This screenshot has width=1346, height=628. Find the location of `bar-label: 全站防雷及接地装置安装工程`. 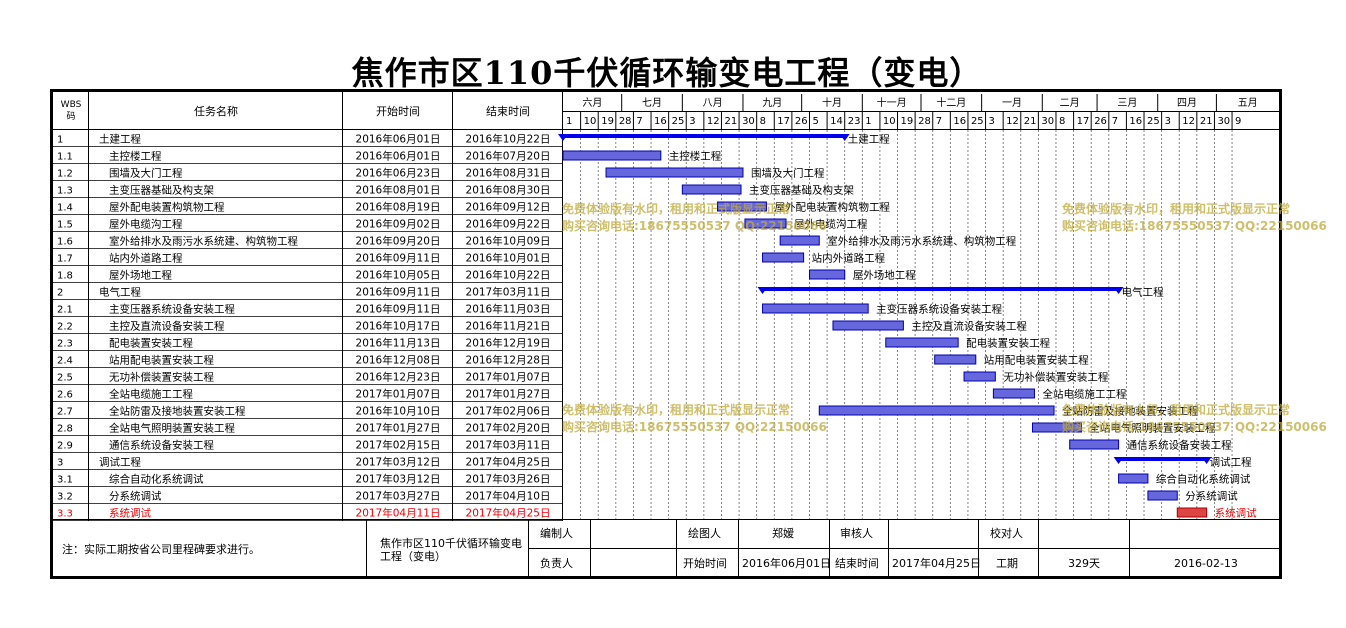

bar-label: 全站防雷及接地装置安装工程 is located at coordinates (1130, 411).